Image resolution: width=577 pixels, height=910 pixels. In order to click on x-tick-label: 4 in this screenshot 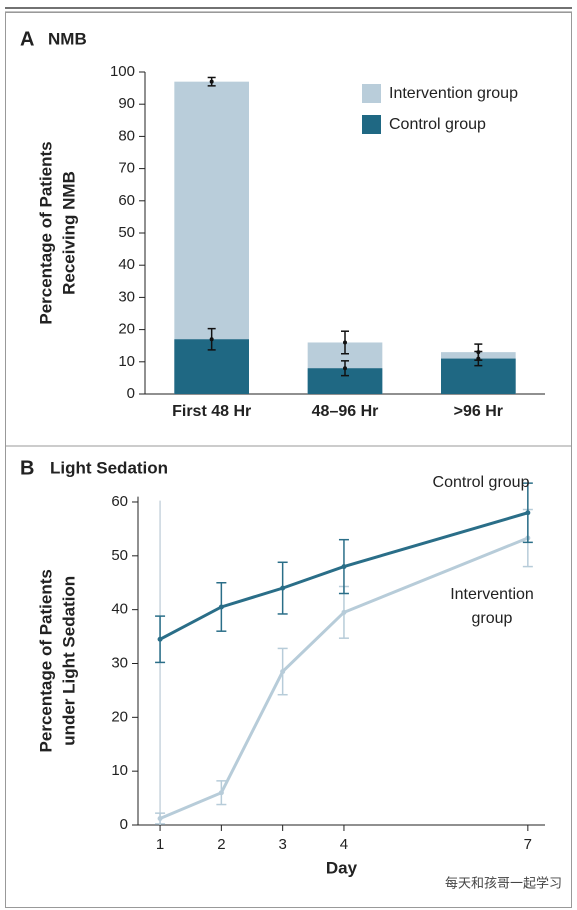, I will do `click(344, 844)`.